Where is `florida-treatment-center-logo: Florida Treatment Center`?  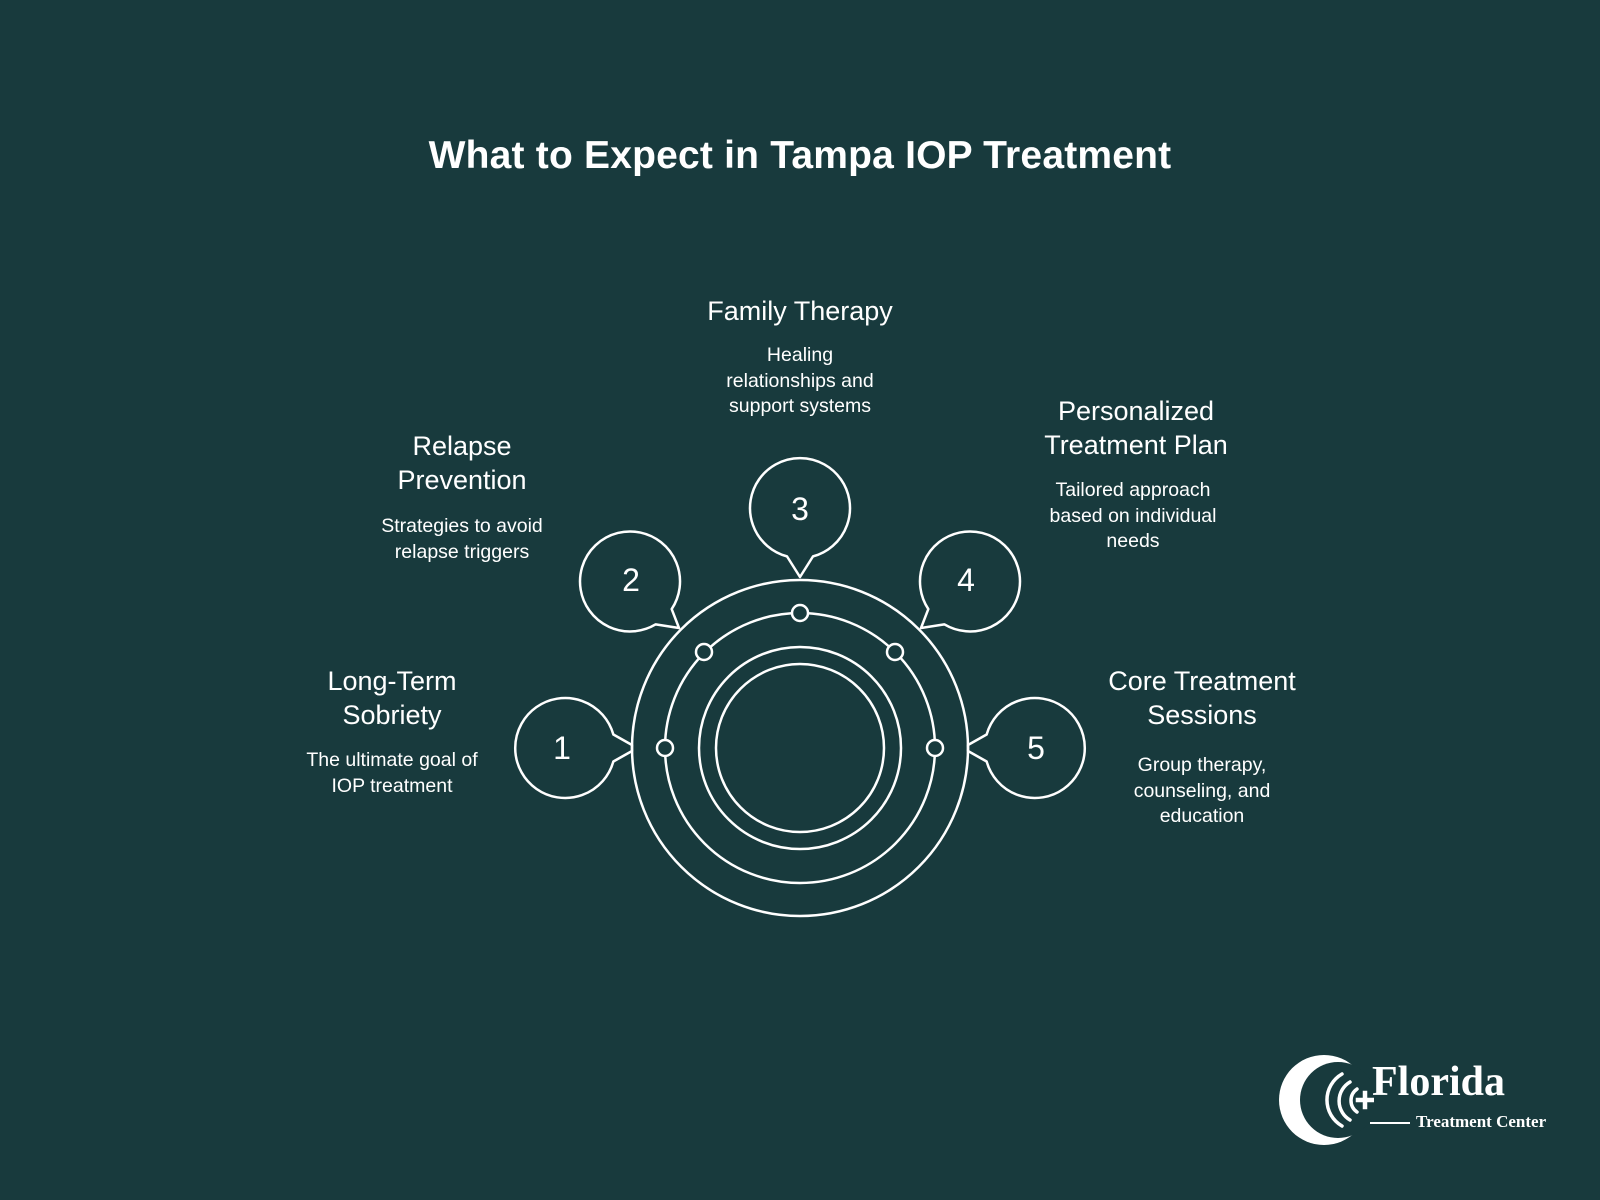
florida-treatment-center-logo: Florida Treatment Center is located at coordinates (1428, 1100).